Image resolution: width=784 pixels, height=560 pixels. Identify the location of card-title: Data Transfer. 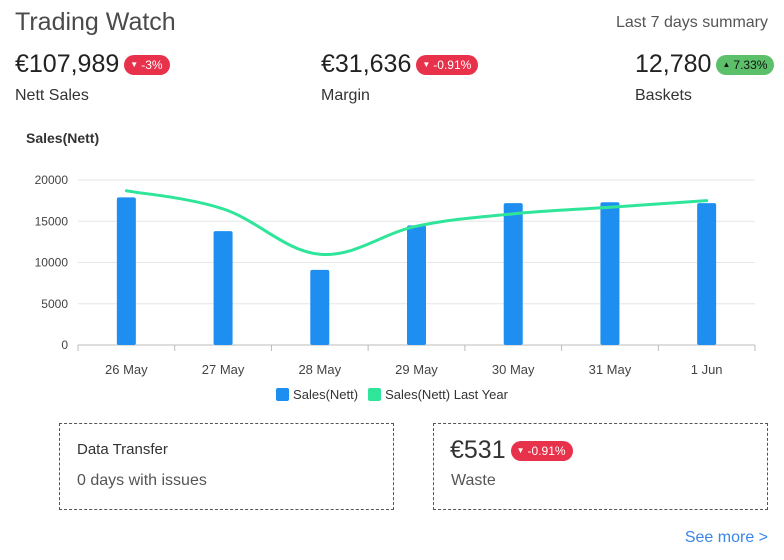
(122, 449).